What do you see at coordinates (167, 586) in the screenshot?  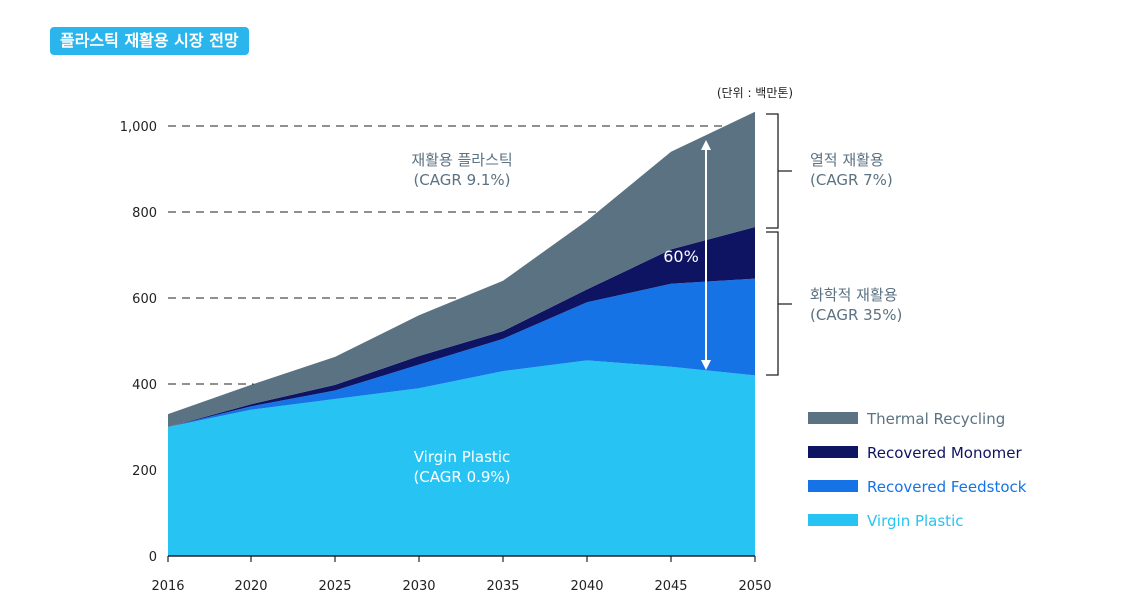 I see `x-tick-label: 2016` at bounding box center [167, 586].